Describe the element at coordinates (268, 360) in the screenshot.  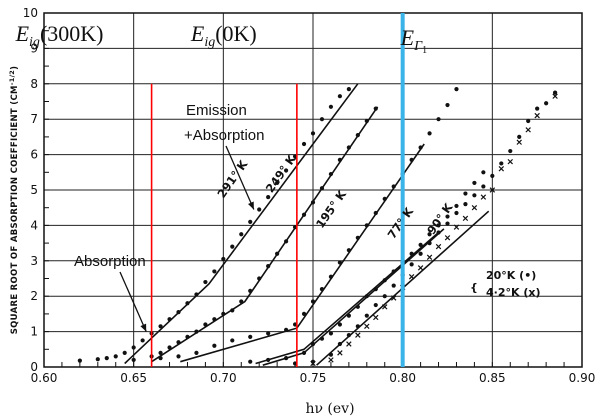
I see `point-77°K-1` at that location.